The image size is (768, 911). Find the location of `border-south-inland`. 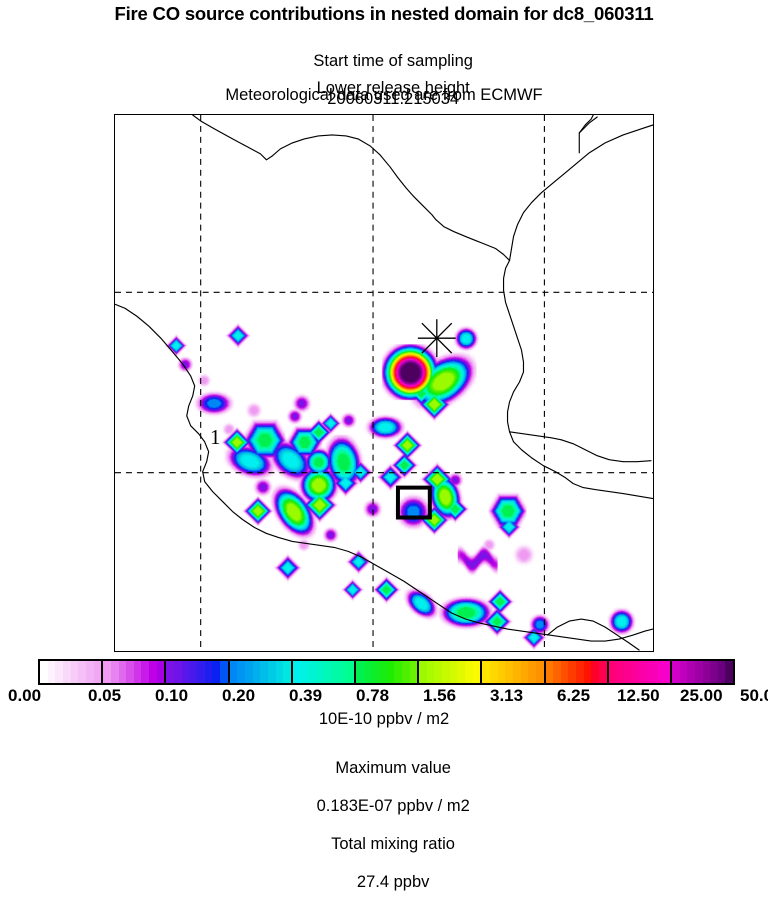

border-south-inland is located at coordinates (593, 634).